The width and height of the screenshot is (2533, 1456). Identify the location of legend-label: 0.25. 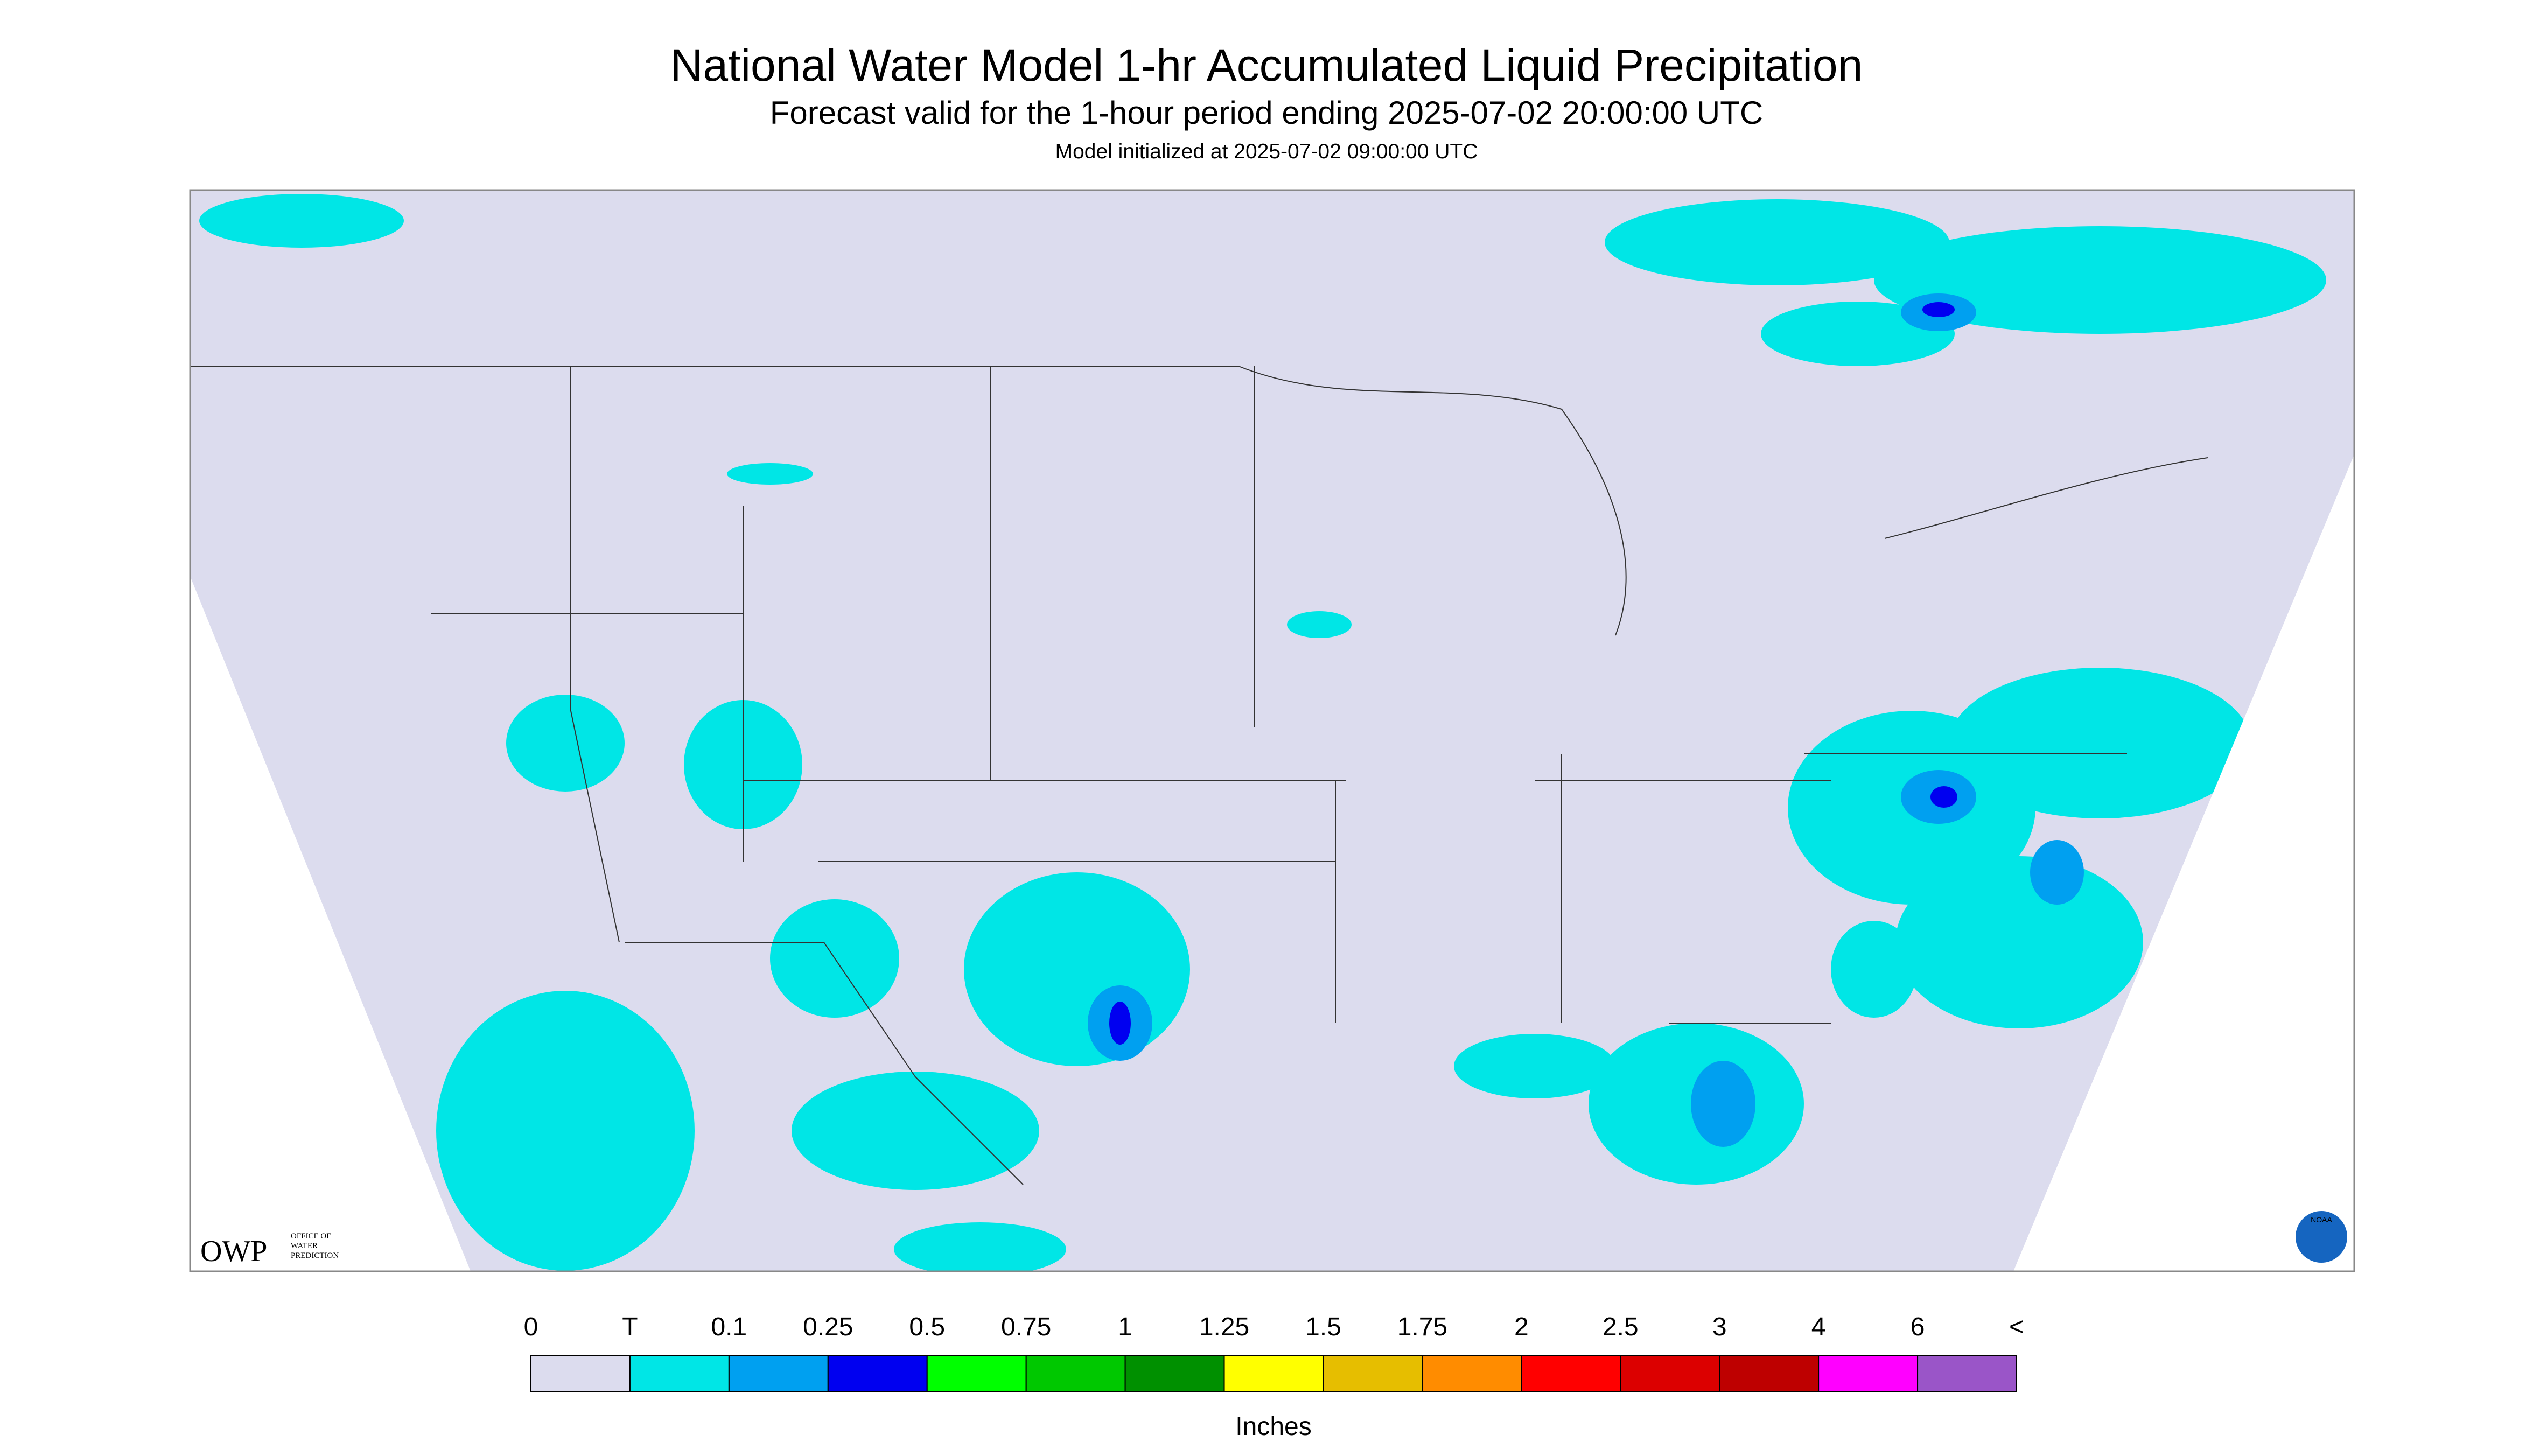
(828, 1327).